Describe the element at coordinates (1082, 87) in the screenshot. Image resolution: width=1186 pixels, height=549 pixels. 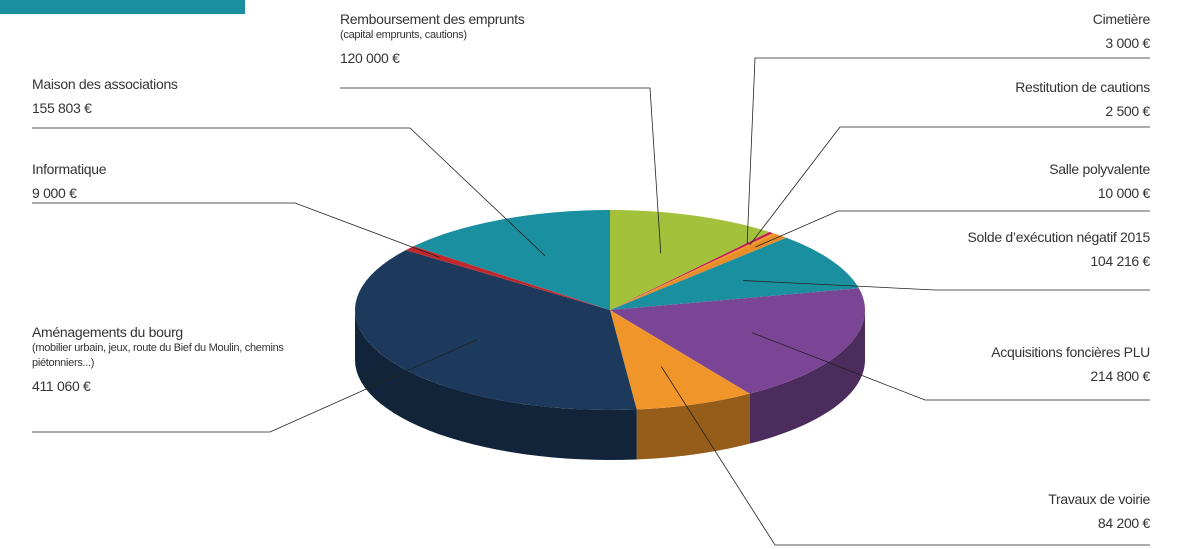
I see `category-name: Restitution de cautions` at that location.